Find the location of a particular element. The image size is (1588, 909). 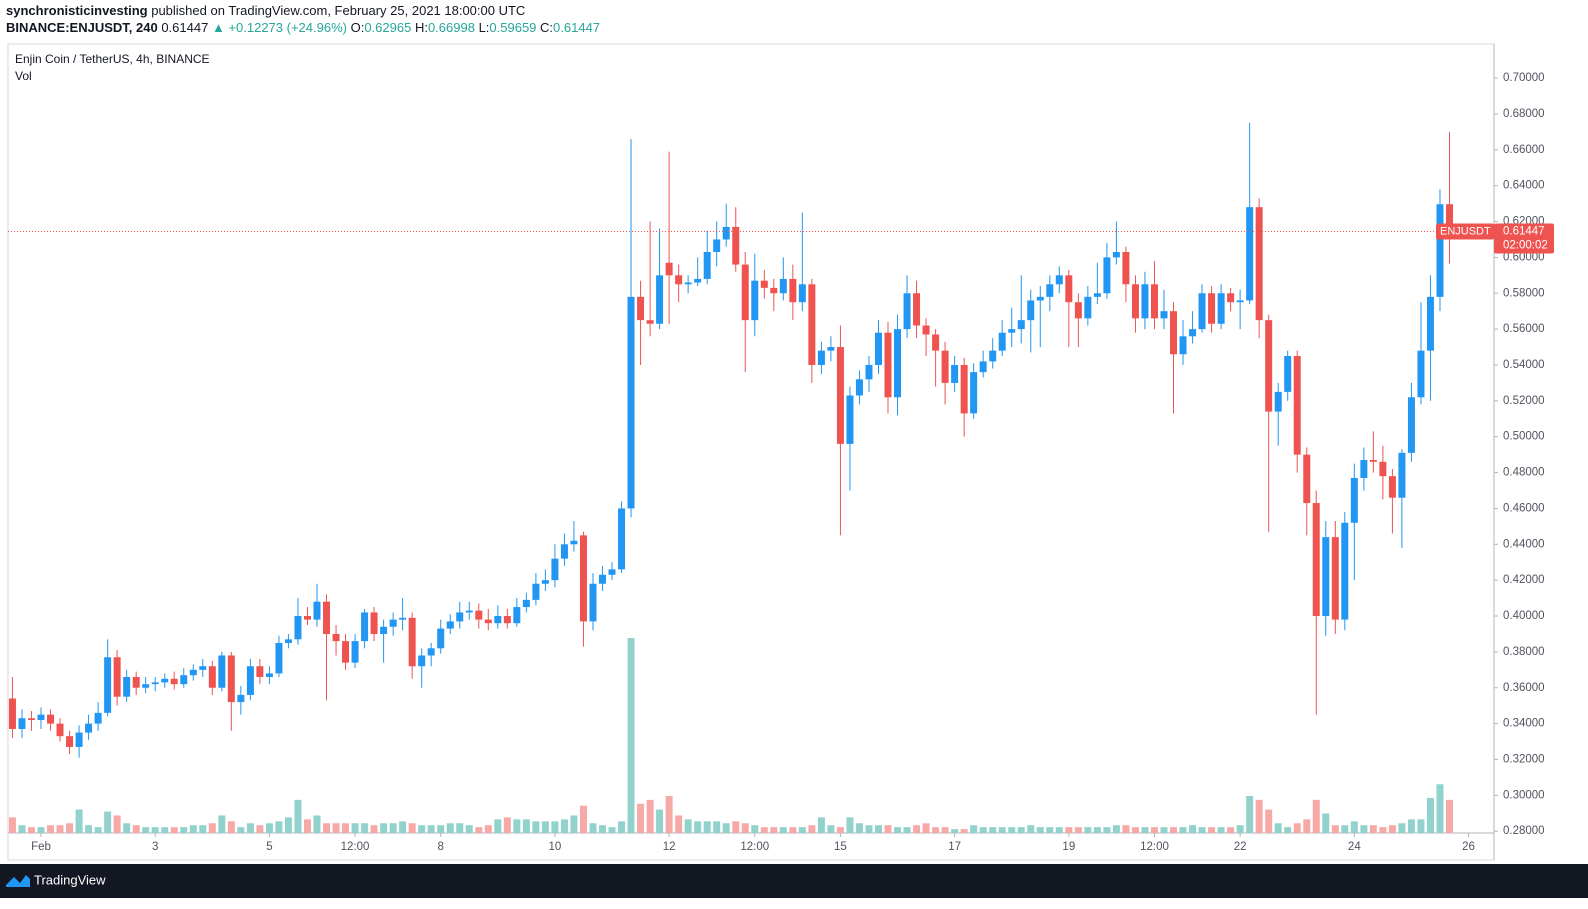

legend-volume: Vol is located at coordinates (23, 76).